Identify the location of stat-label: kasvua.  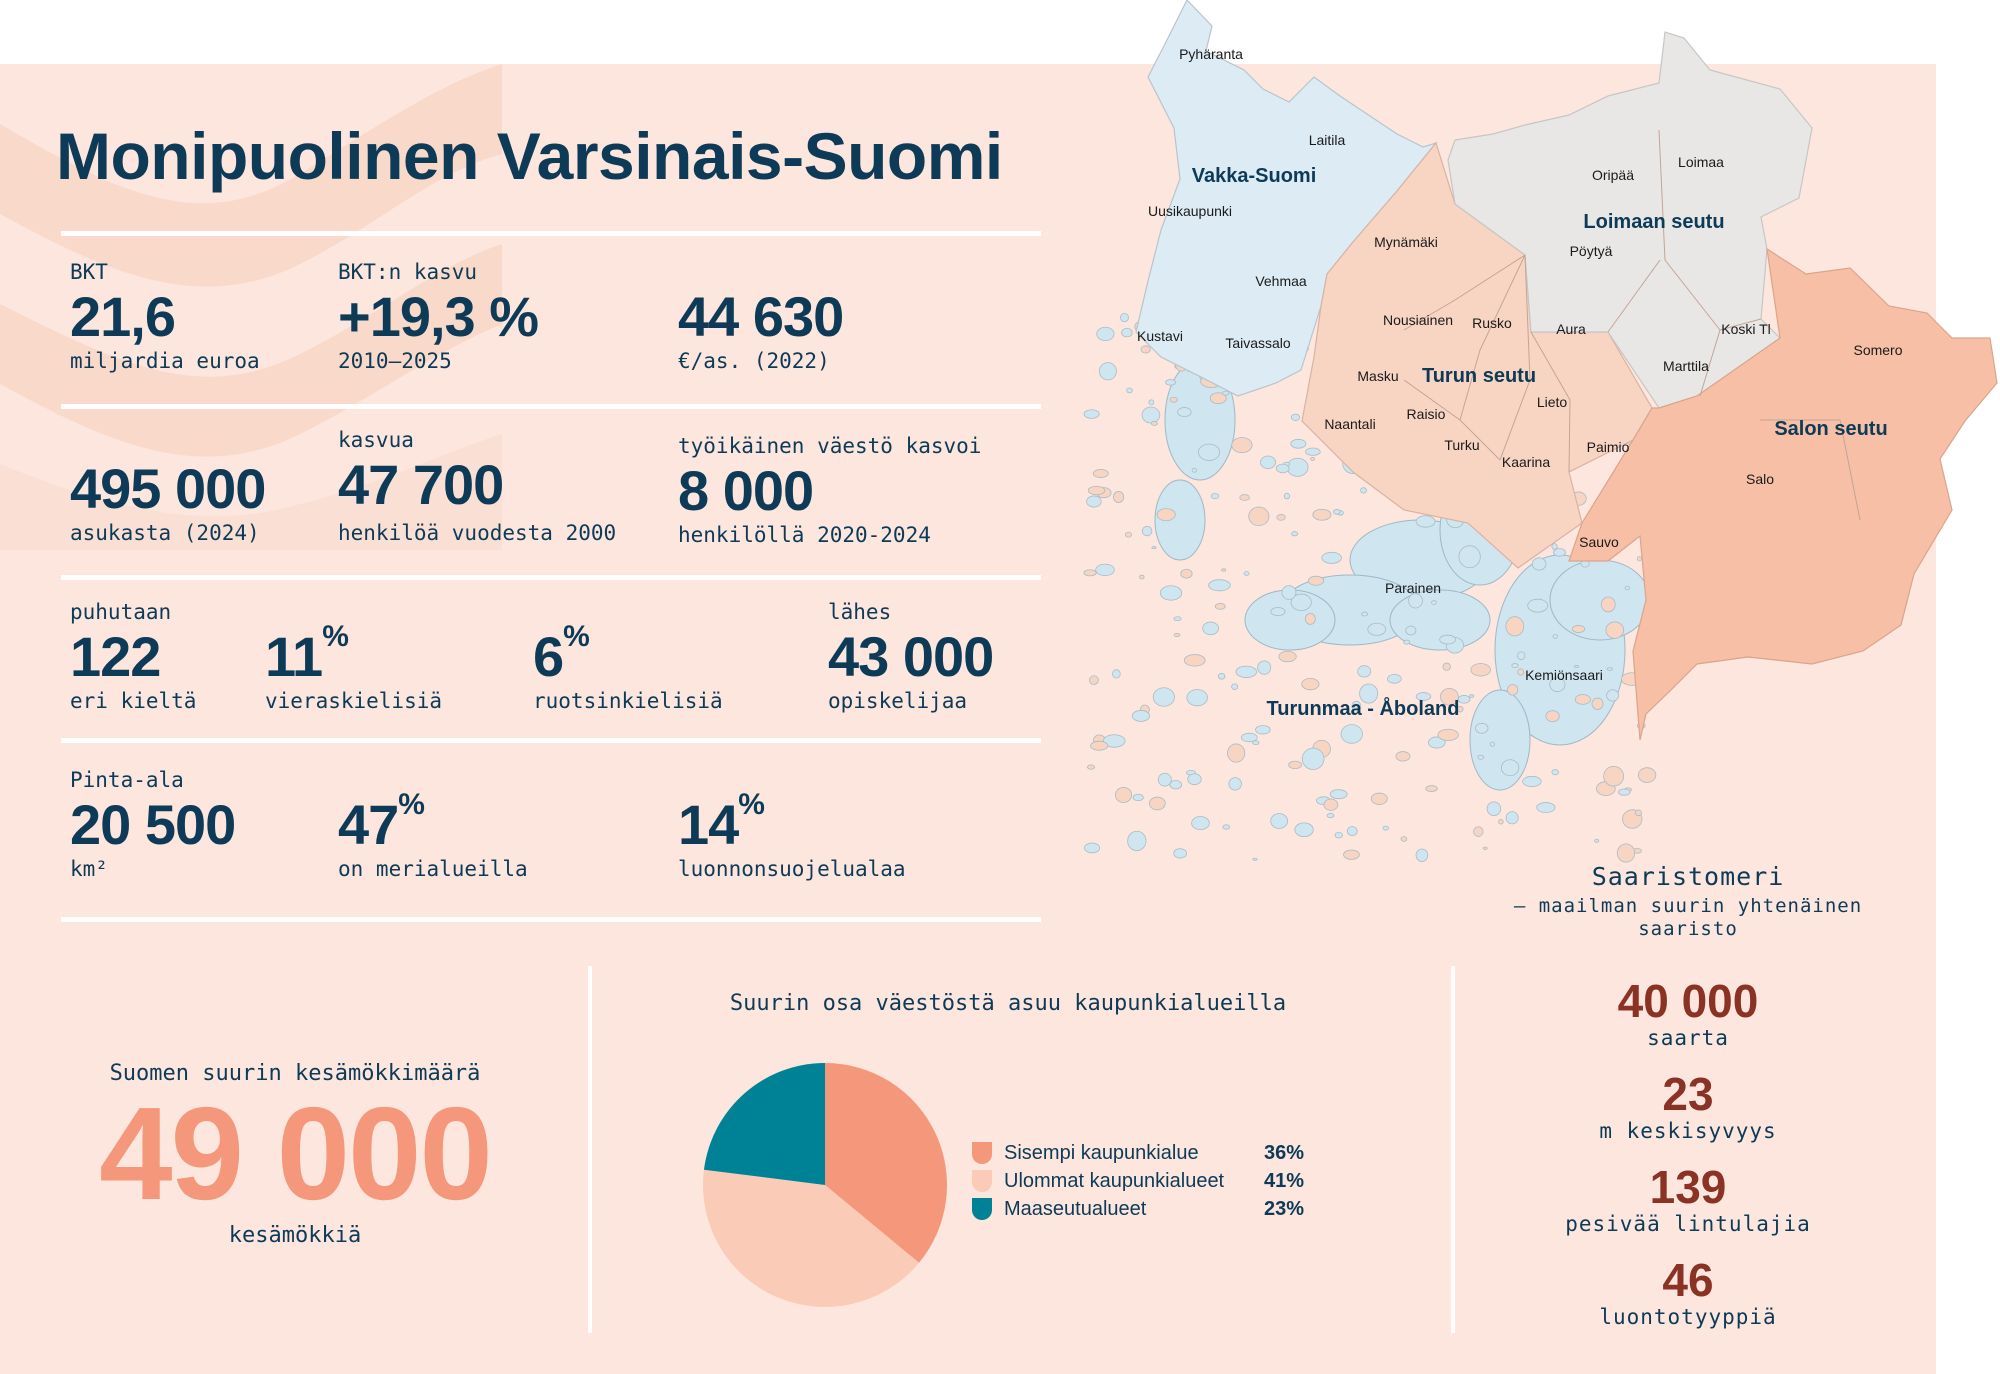
(376, 440).